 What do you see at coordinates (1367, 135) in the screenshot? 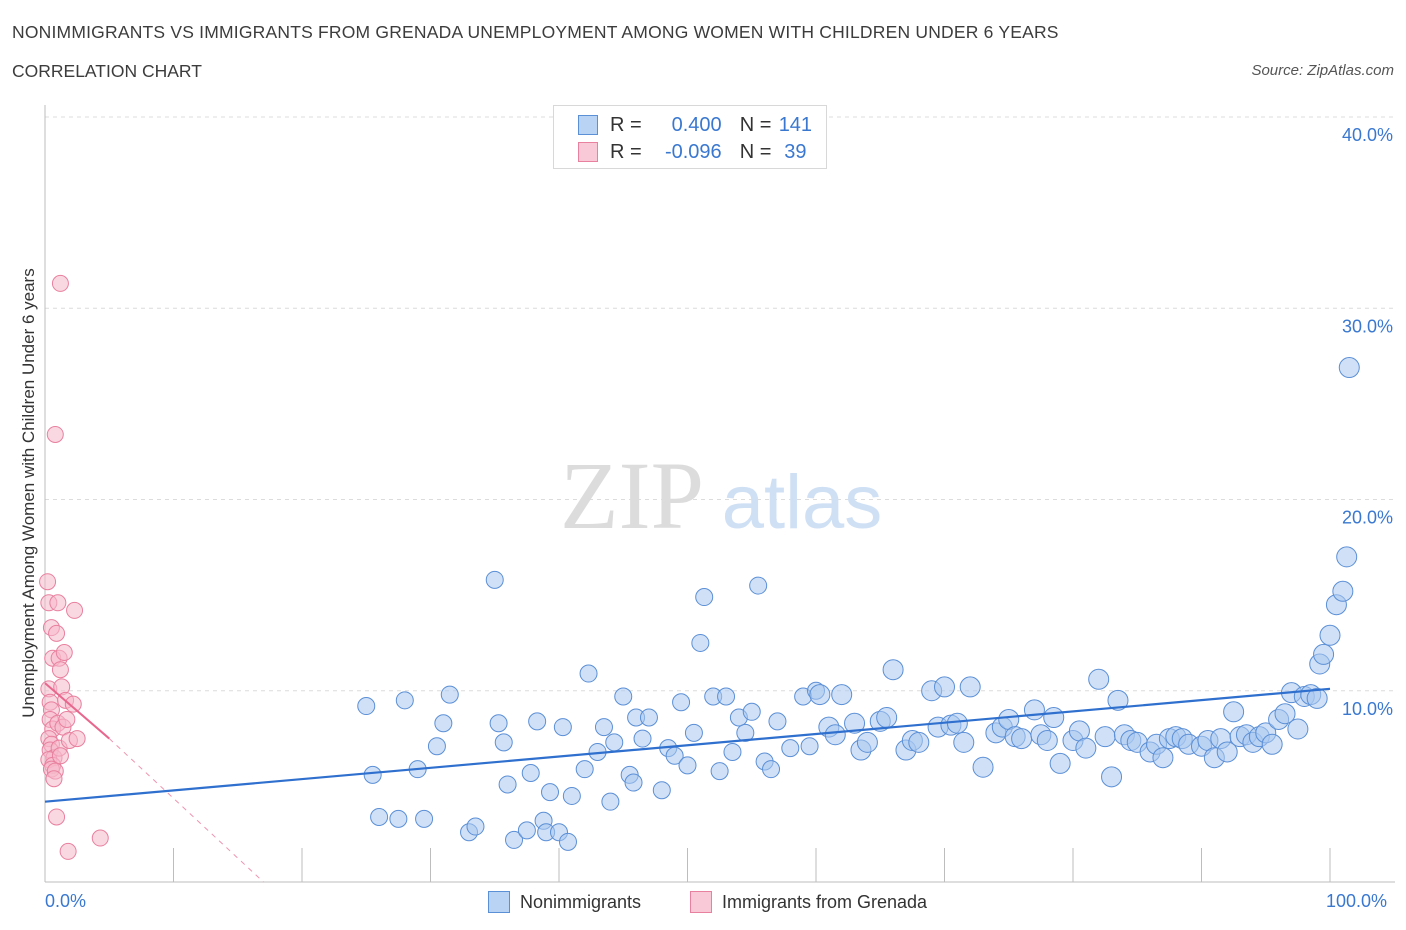
I see `y-tick-label: 40.0%` at bounding box center [1367, 135].